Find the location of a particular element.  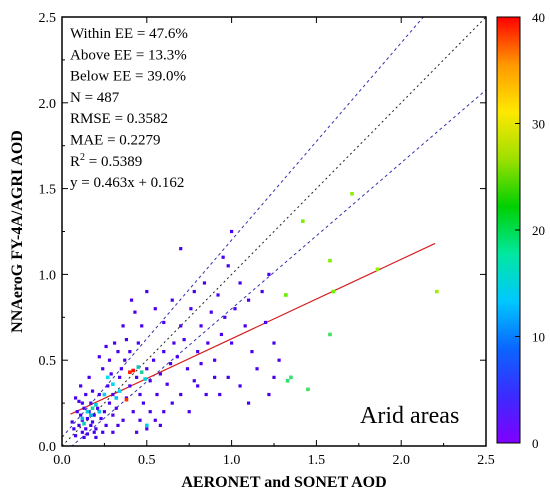

colorbar-tick-label: 30 is located at coordinates (538, 124).